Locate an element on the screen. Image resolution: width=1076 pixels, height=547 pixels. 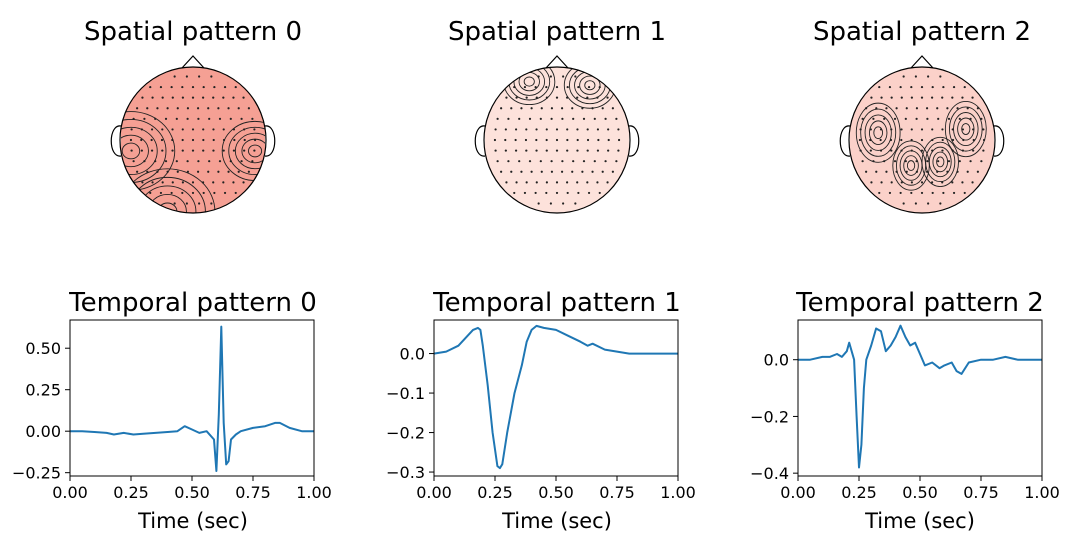
x-tick-label: 0.00 is located at coordinates (70, 492).